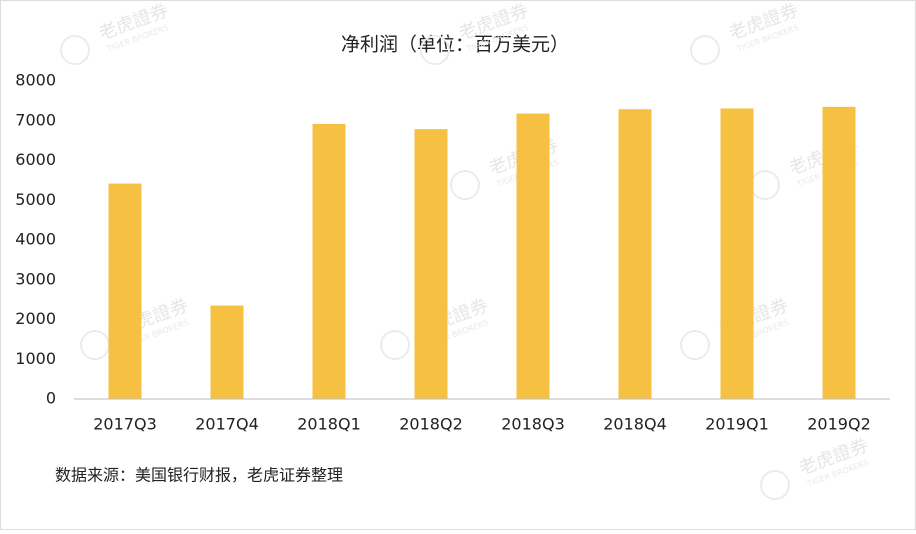 The width and height of the screenshot is (916, 534). What do you see at coordinates (51, 398) in the screenshot?
I see `y-tick-label: 0` at bounding box center [51, 398].